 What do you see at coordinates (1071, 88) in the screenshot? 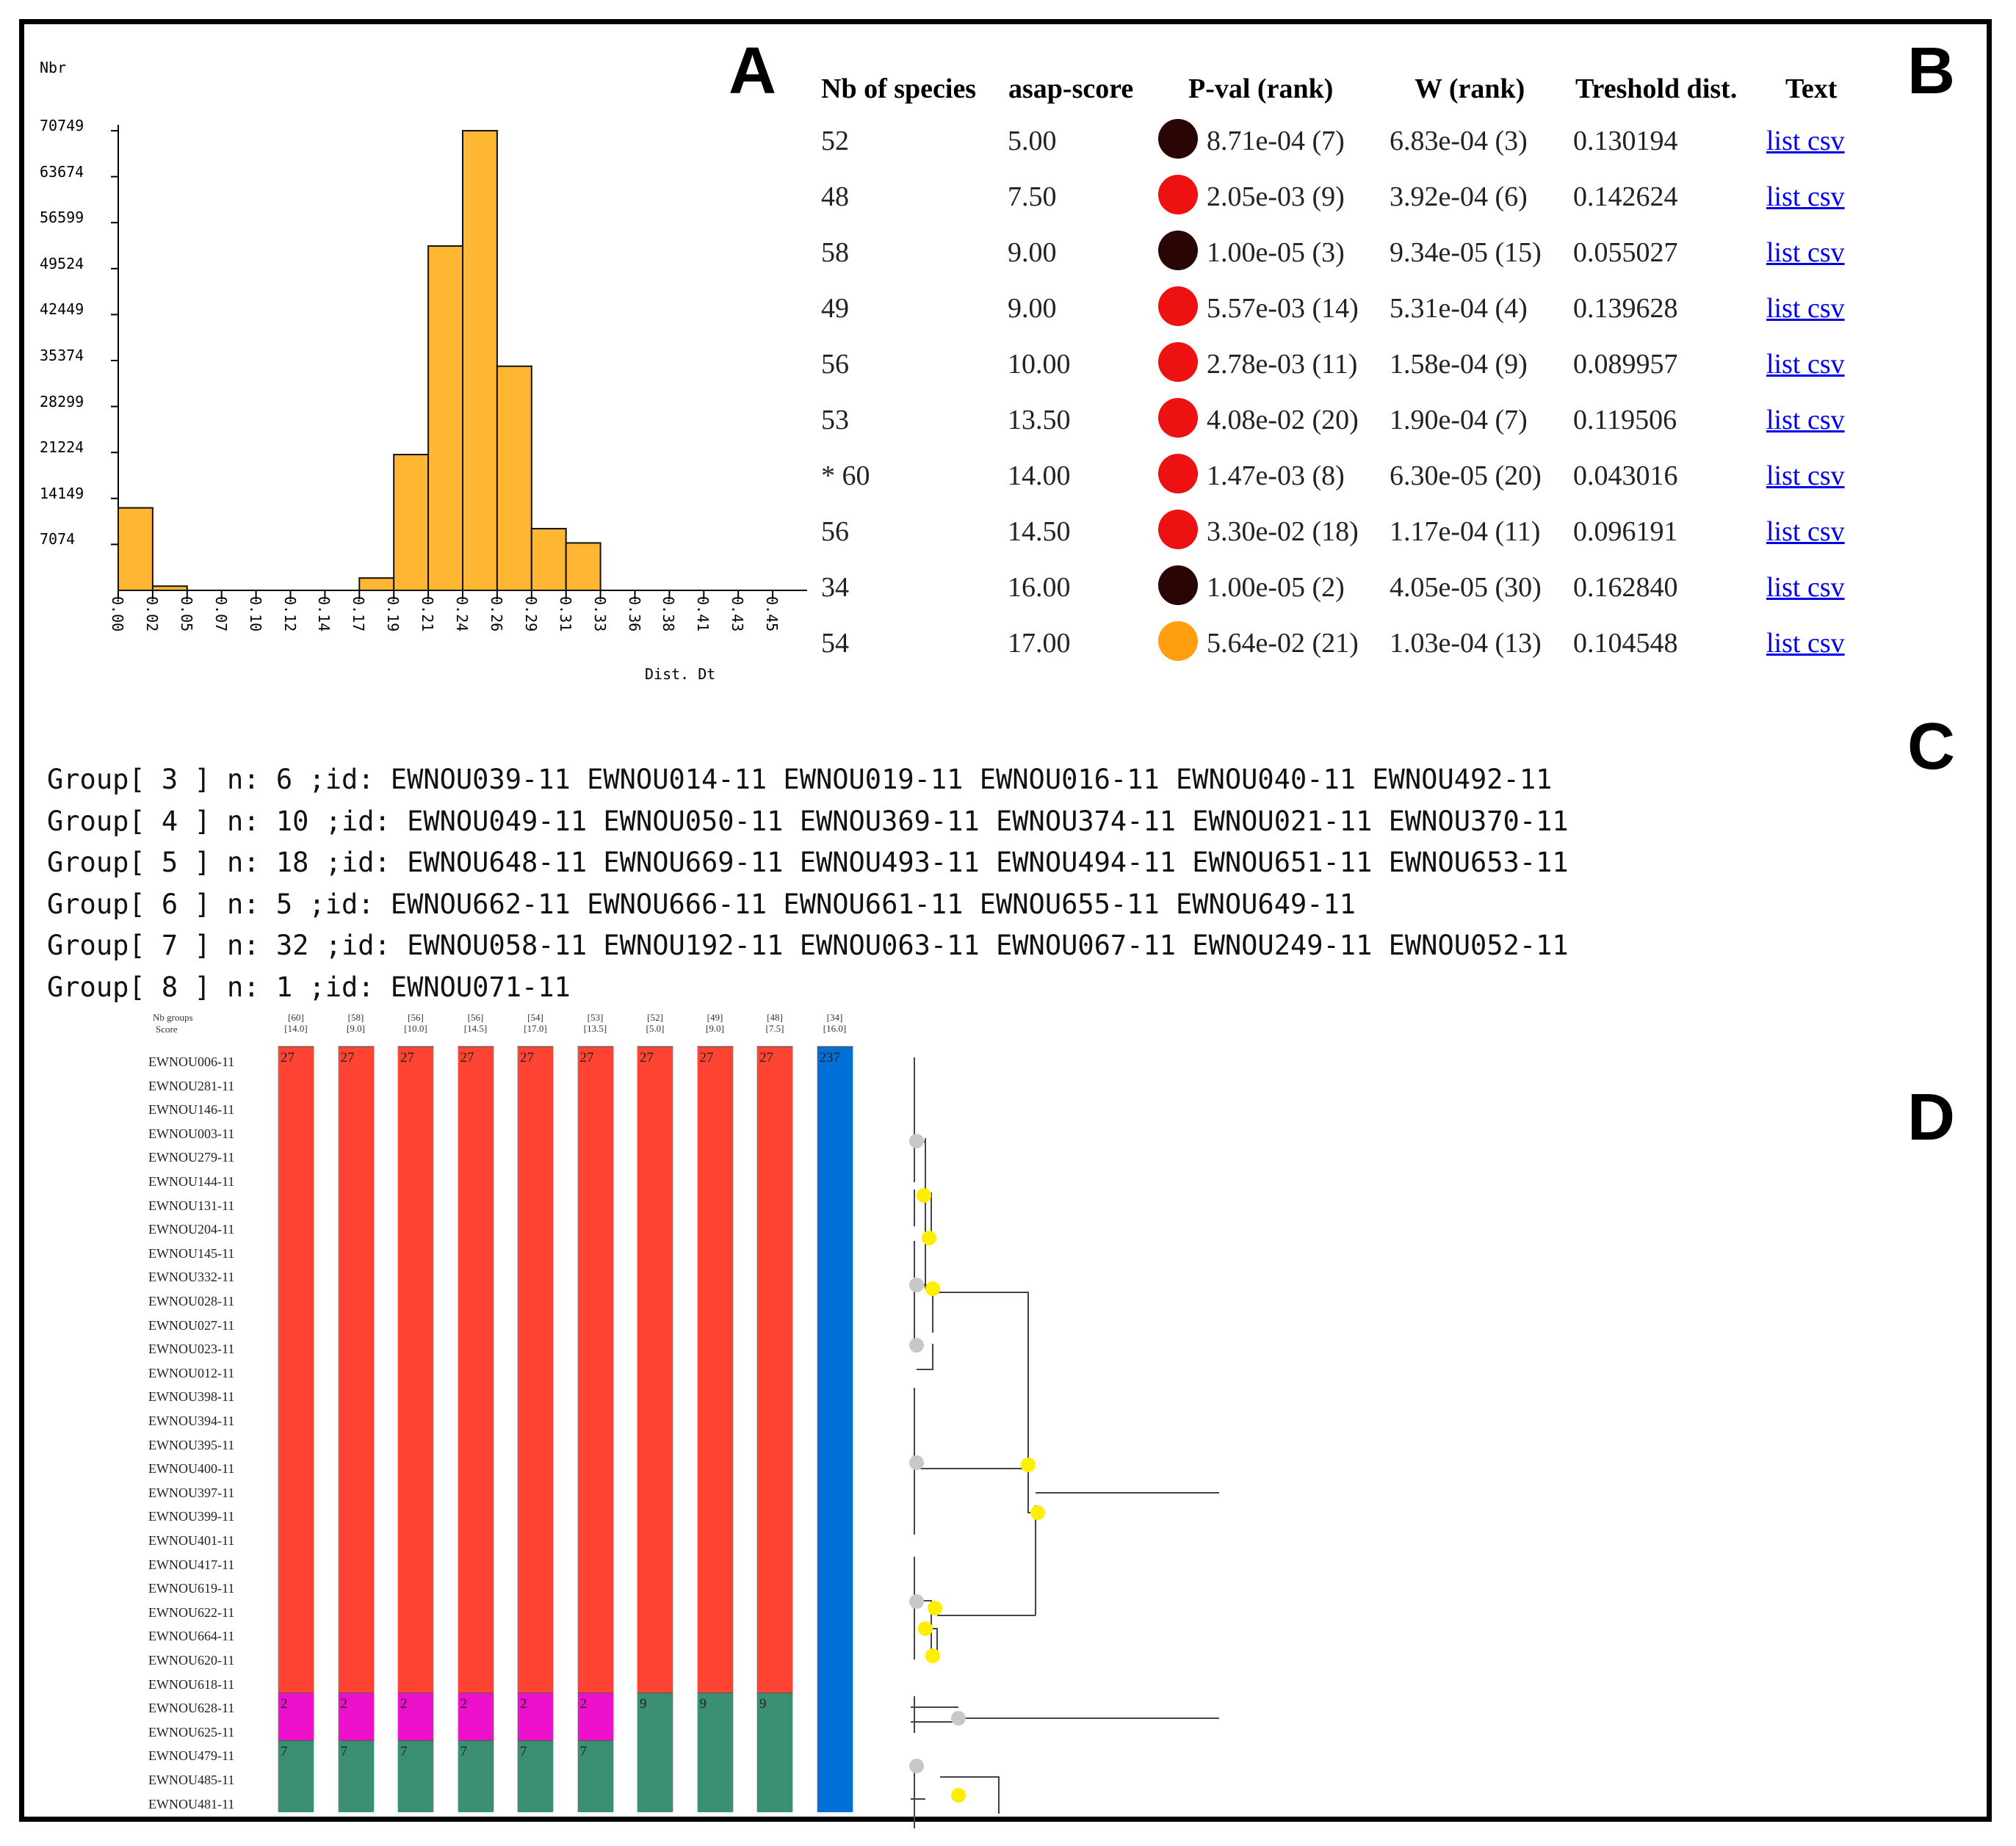
I see `header-asap-score: asap-score` at bounding box center [1071, 88].